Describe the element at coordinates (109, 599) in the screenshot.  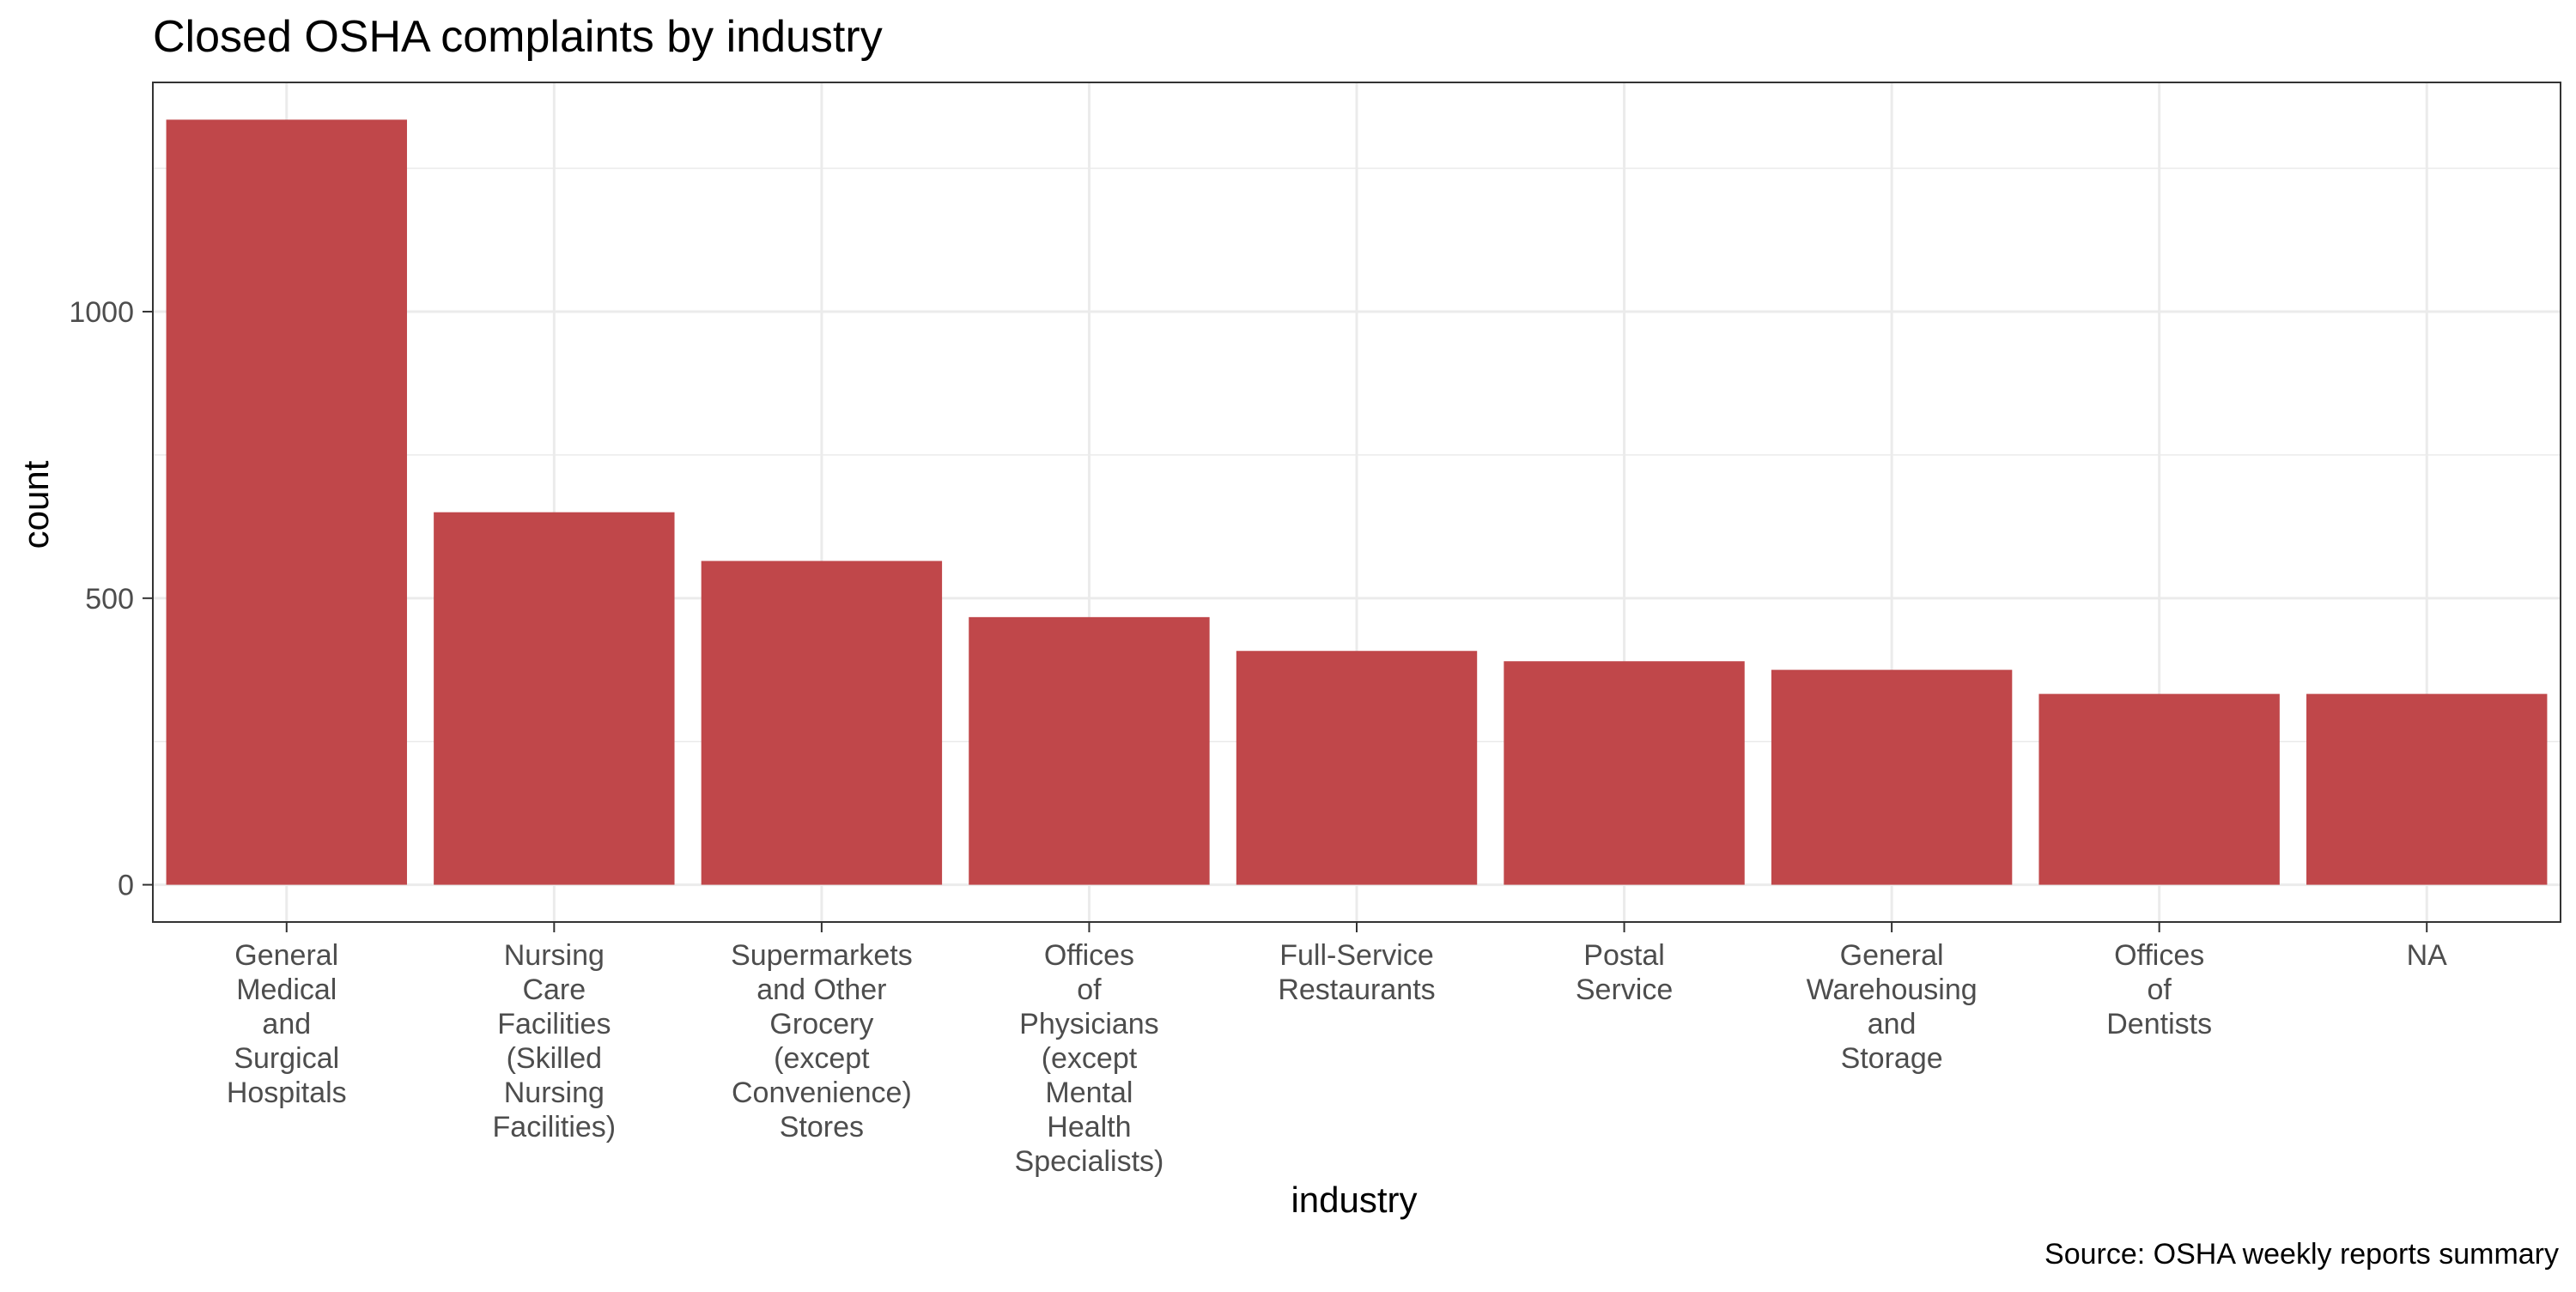
I see `y-tick-label: 500` at that location.